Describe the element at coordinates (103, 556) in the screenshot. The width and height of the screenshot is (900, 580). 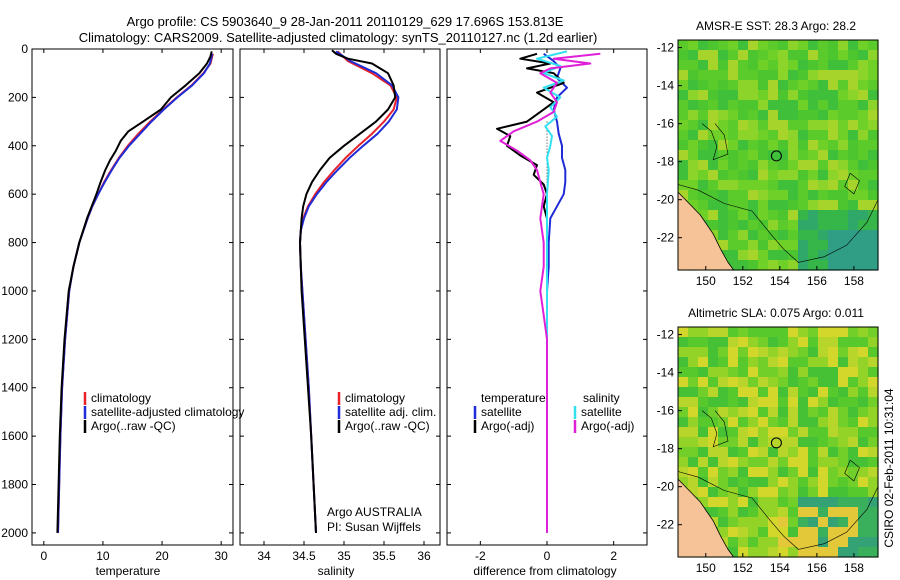
I see `x-tick-label: 10` at that location.